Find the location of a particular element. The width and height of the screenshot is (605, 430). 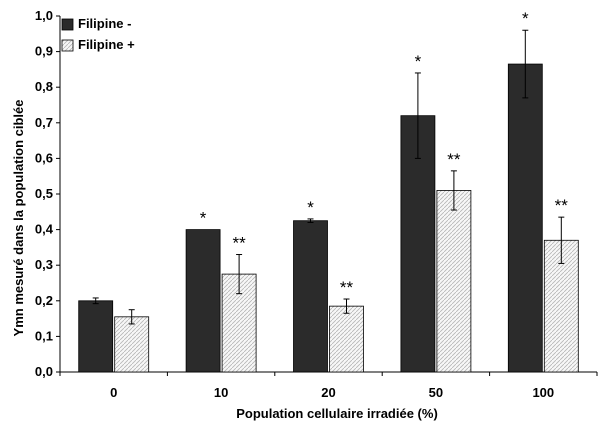

y-tick-label: 0,7 is located at coordinates (44, 122).